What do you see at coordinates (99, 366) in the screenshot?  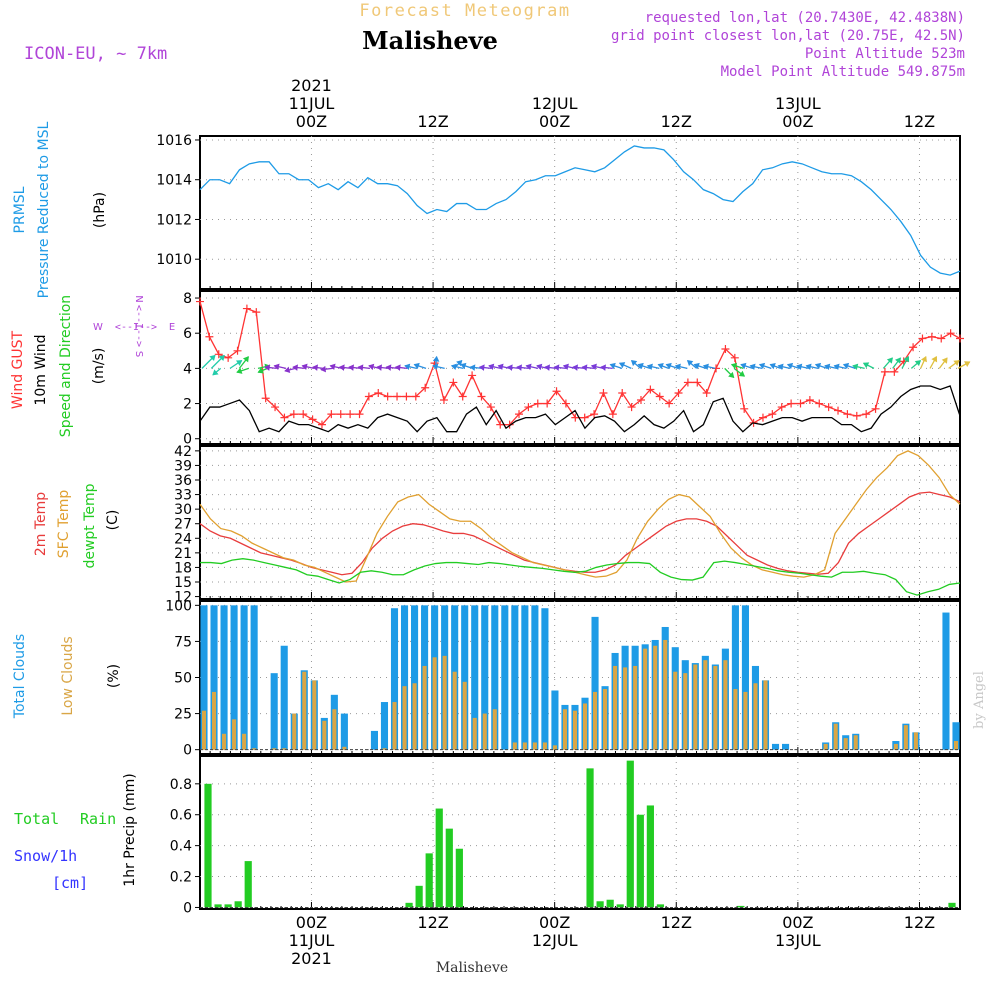 I see `wind-unit: (m/s)` at bounding box center [99, 366].